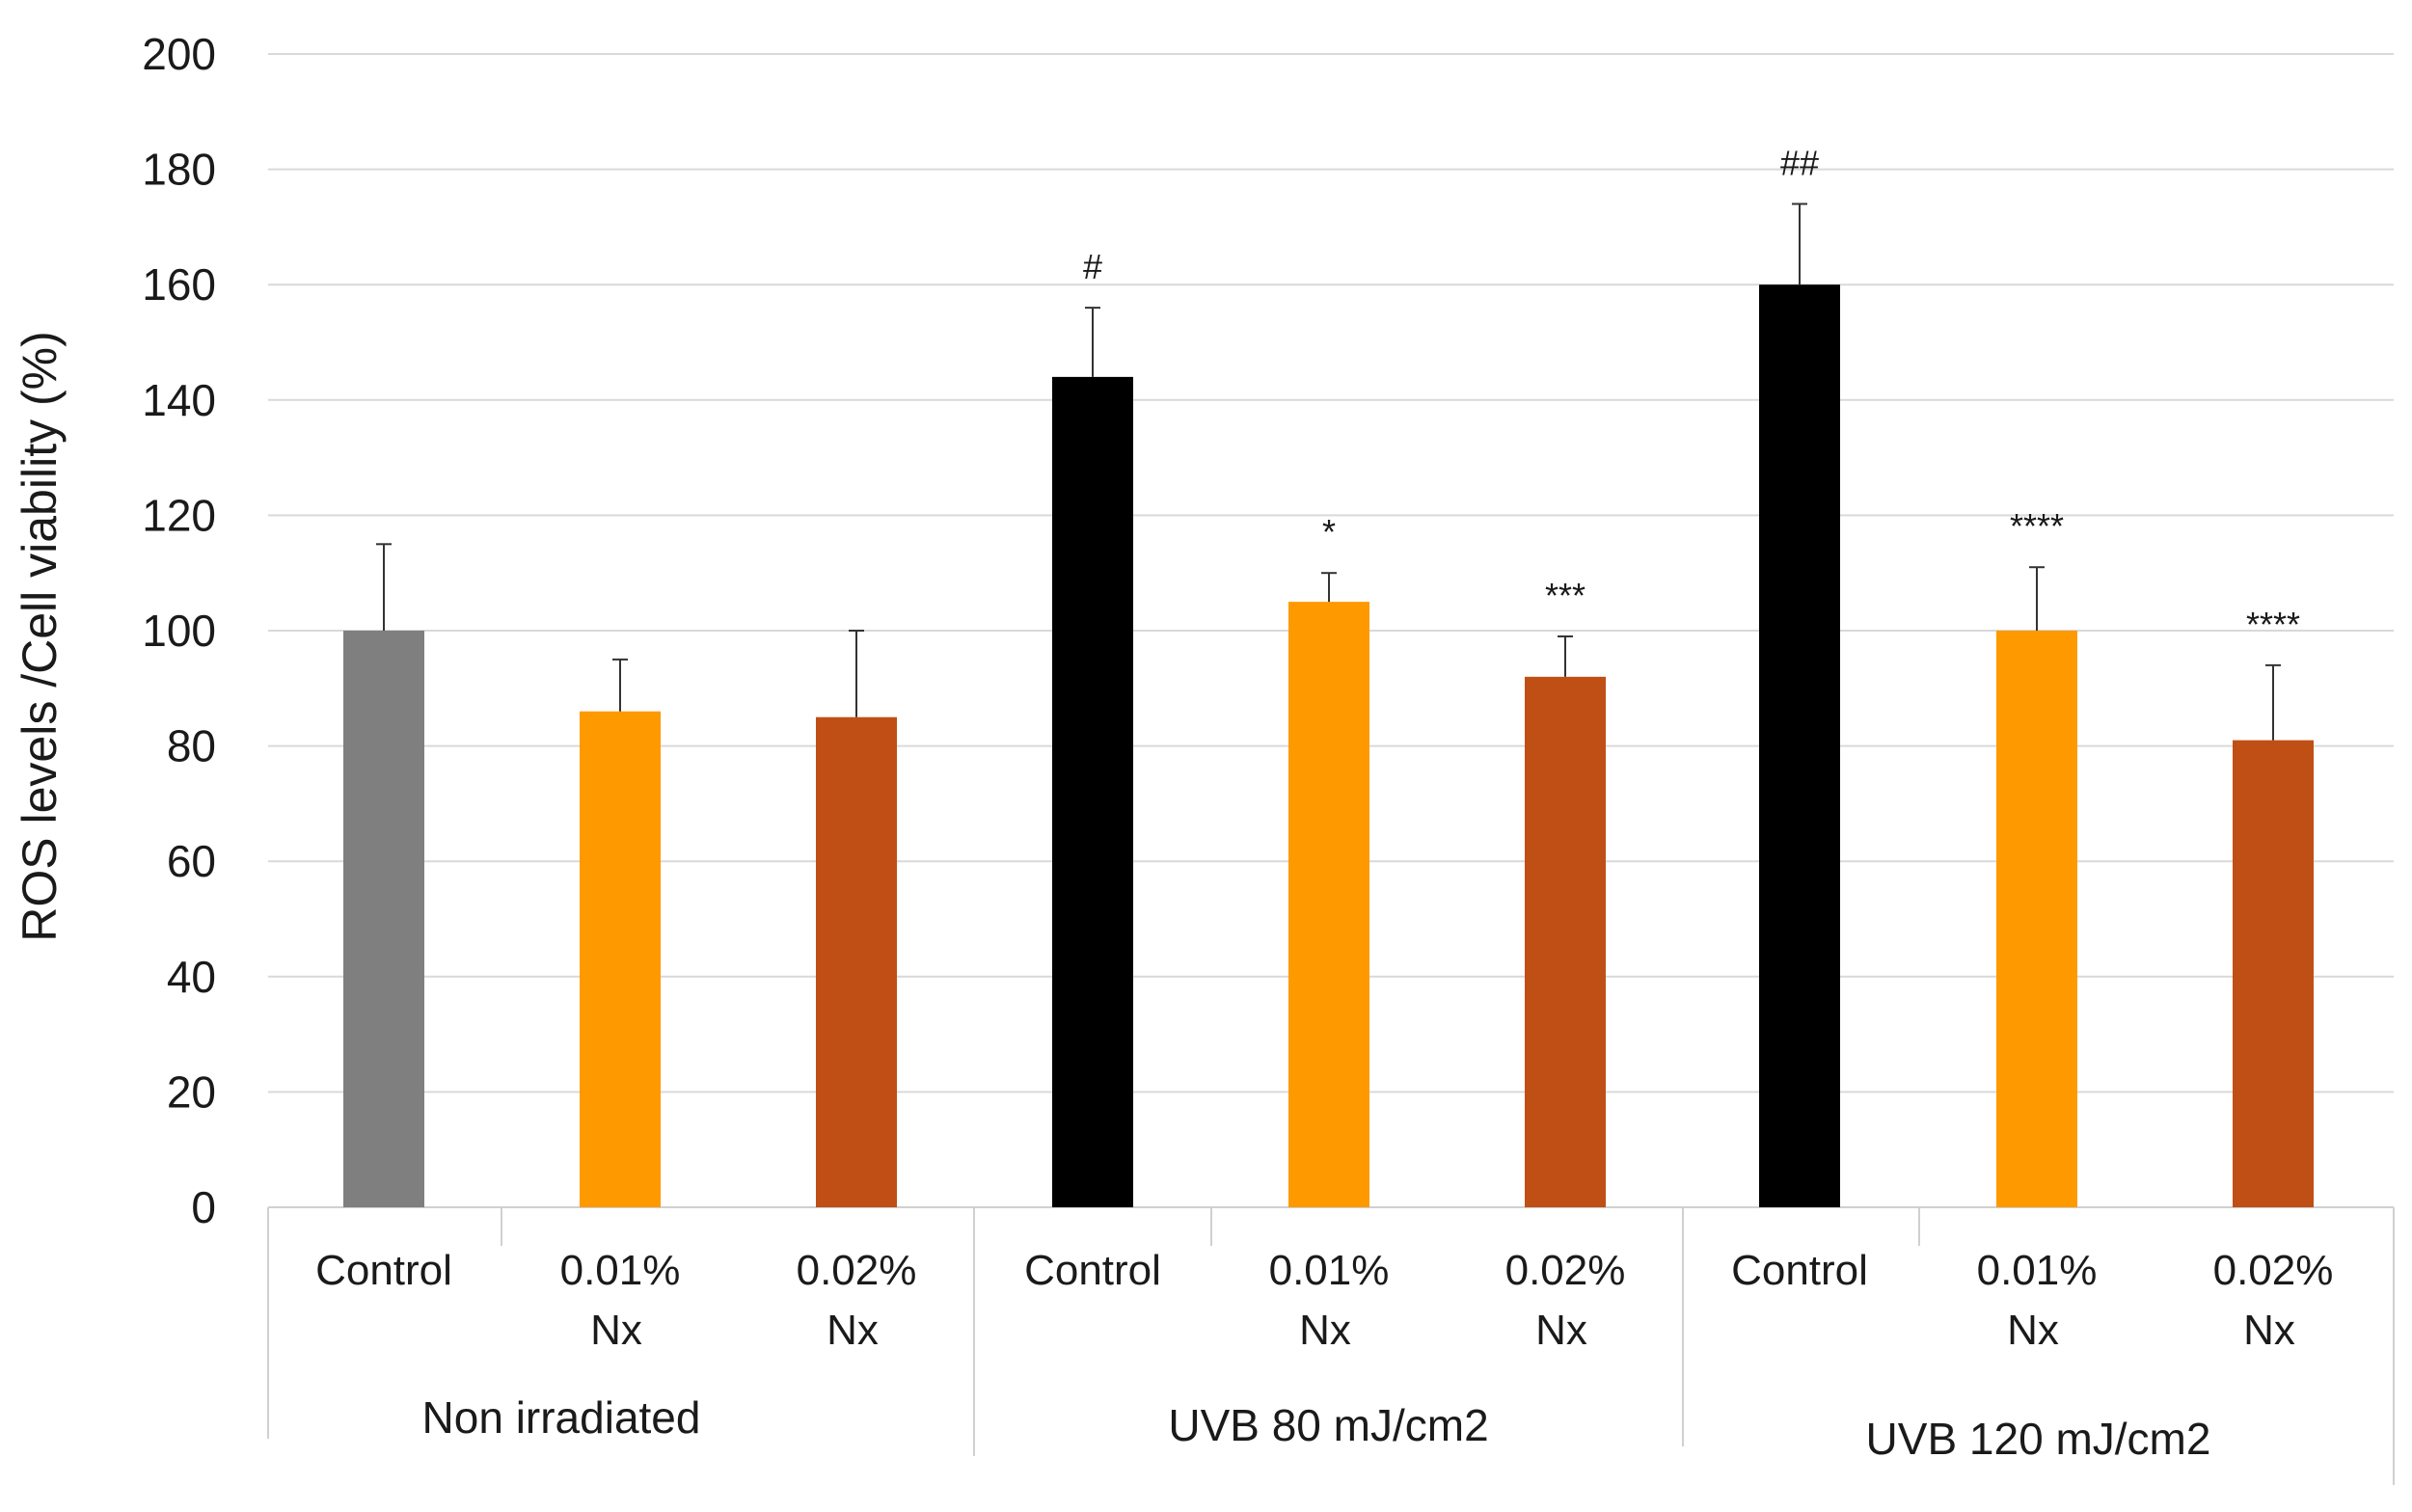 The width and height of the screenshot is (2412, 1512). Describe the element at coordinates (203, 1207) in the screenshot. I see `y-tick-label: 0` at that location.